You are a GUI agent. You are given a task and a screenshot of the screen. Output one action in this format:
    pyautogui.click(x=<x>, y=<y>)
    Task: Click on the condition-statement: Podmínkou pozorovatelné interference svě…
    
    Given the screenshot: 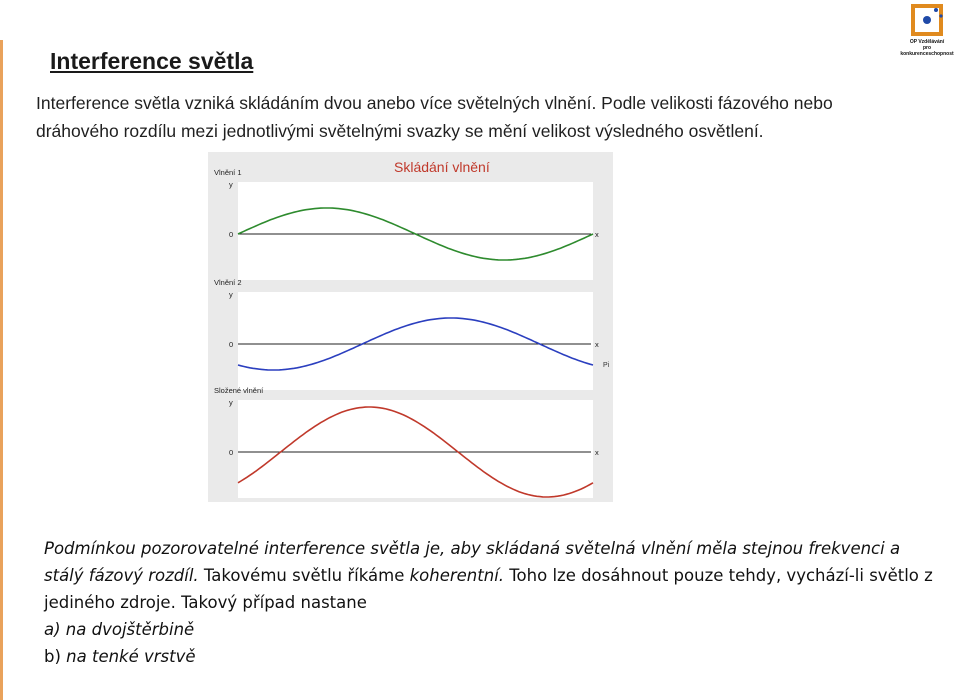 What is the action you would take?
    pyautogui.click(x=472, y=562)
    